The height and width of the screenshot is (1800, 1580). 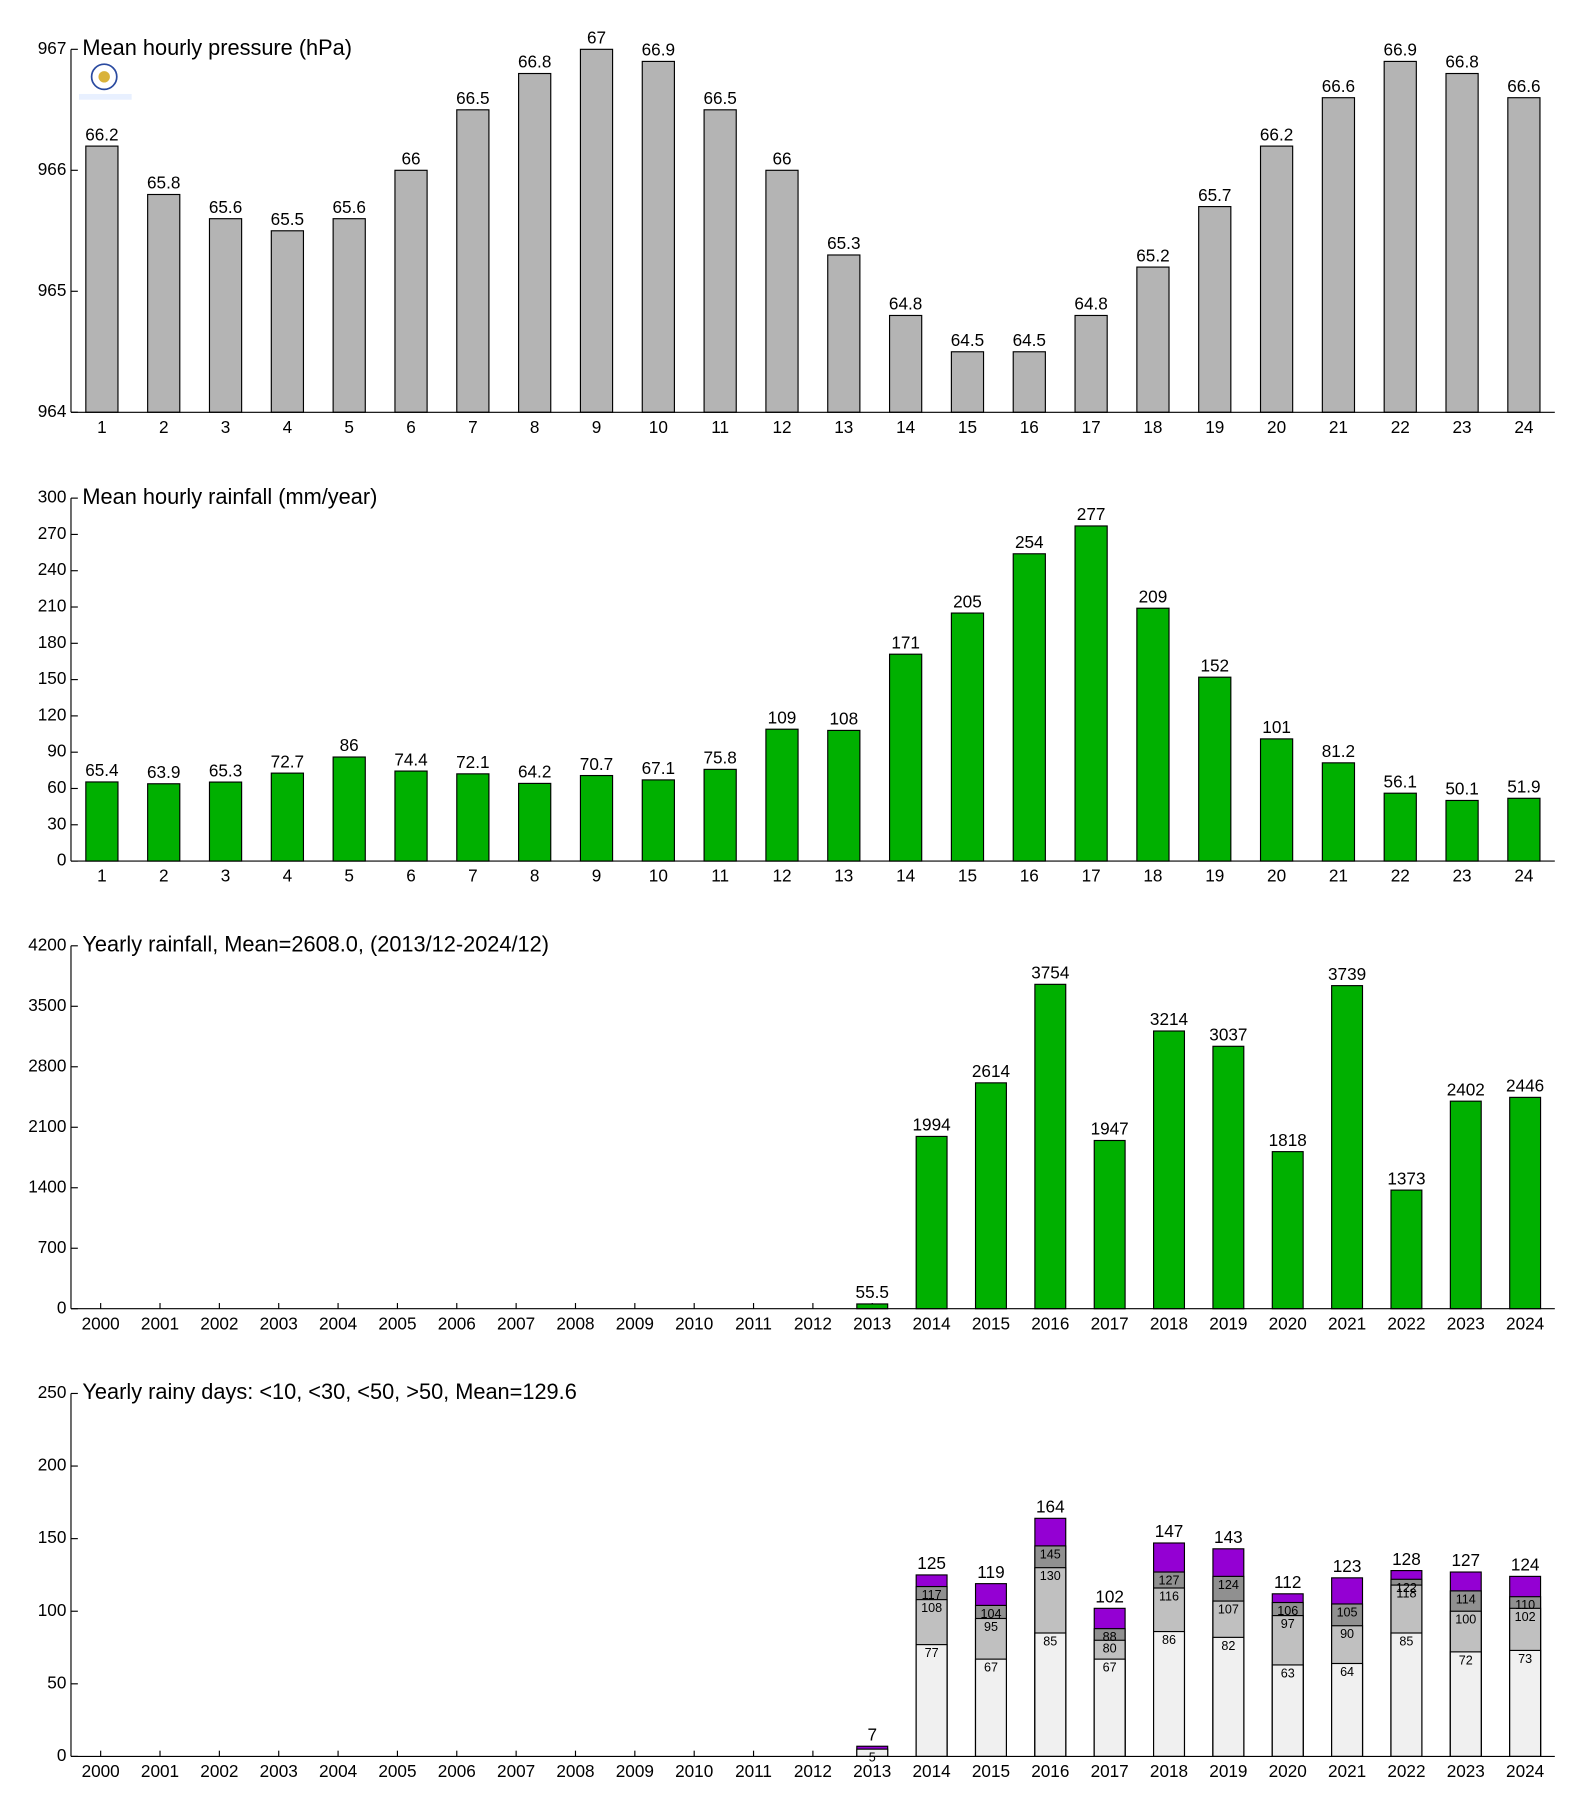 I want to click on value-label: 1947, so click(x=1110, y=1129).